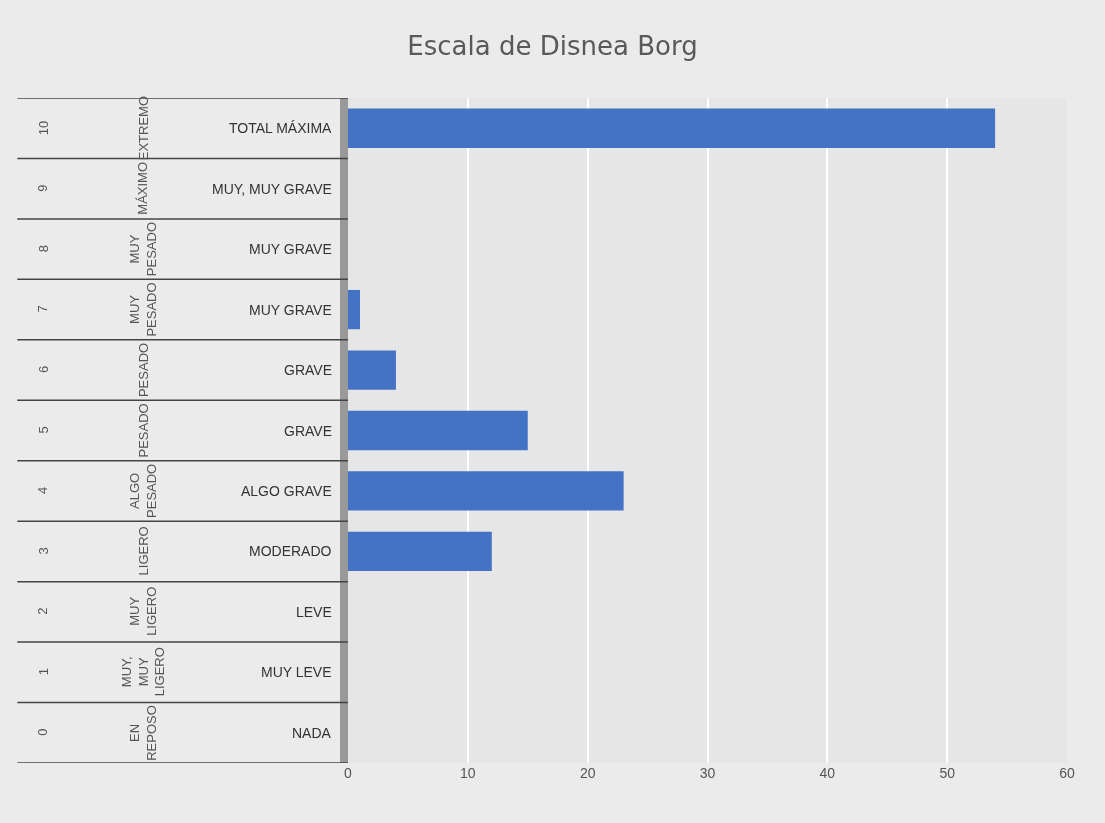  I want to click on category-label: 6 PESADO GRAVE, so click(183, 370).